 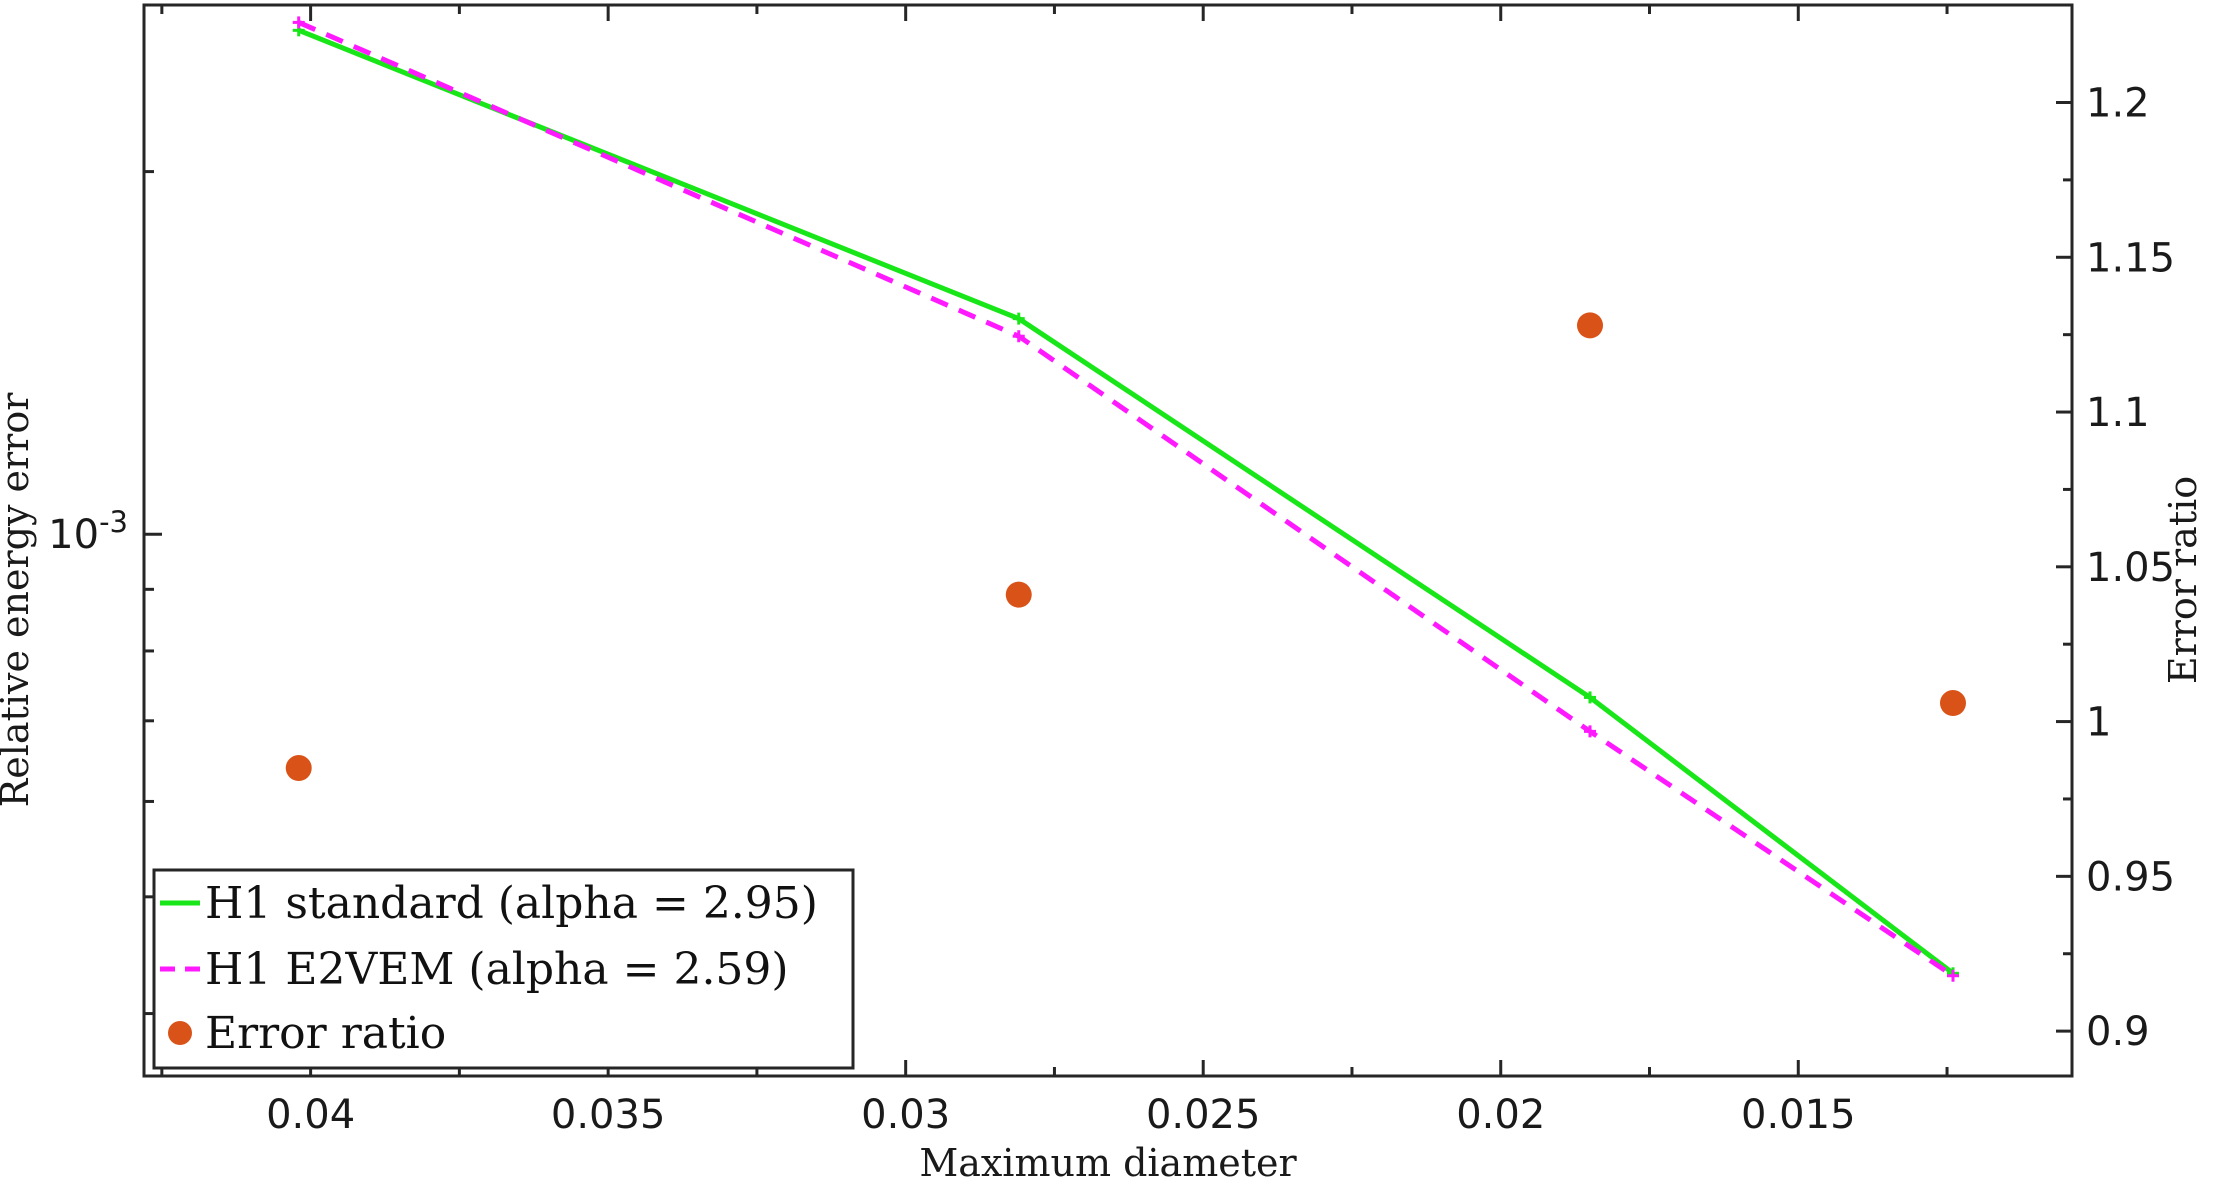 What do you see at coordinates (2130, 568) in the screenshot?
I see `y2-tick-label: 1.05` at bounding box center [2130, 568].